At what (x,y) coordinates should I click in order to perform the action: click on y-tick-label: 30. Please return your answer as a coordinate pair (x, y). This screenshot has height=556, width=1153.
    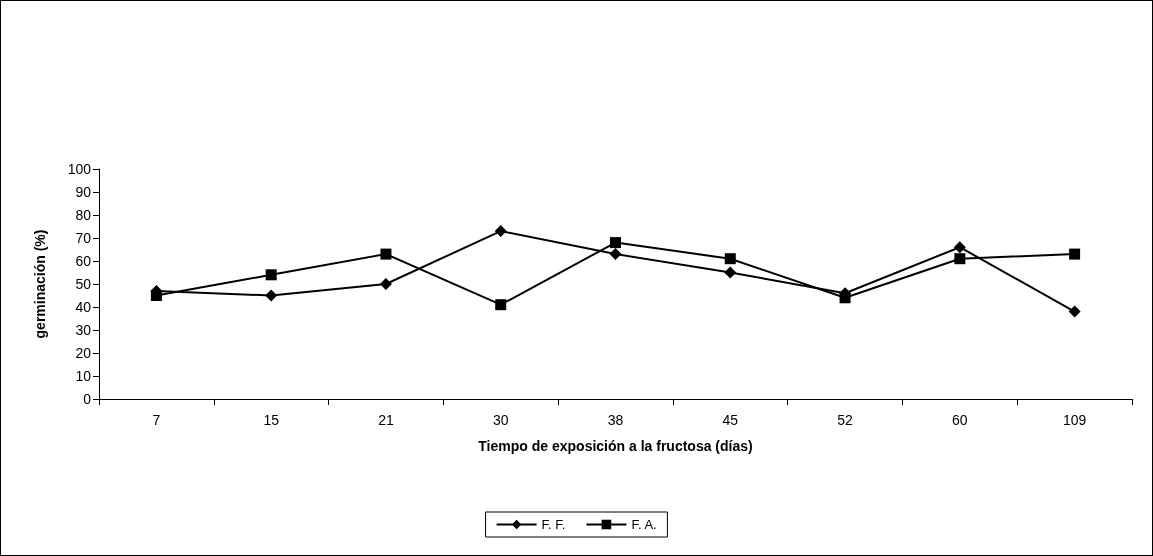
    Looking at the image, I should click on (83, 330).